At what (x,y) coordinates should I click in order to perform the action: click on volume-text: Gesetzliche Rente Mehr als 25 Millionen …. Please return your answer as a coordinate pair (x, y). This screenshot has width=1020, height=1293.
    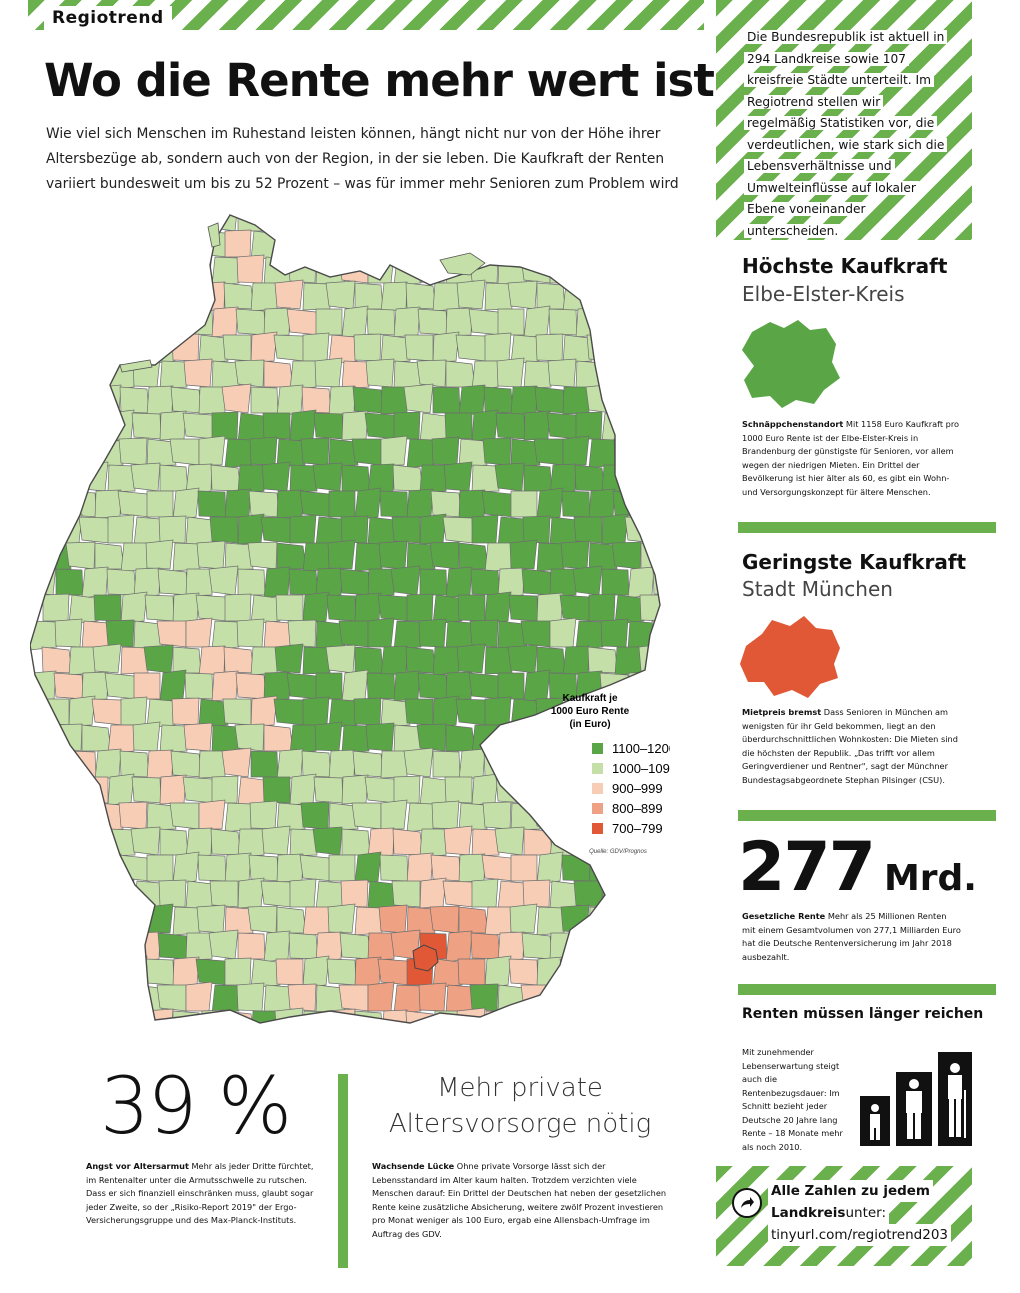
    Looking at the image, I should click on (852, 937).